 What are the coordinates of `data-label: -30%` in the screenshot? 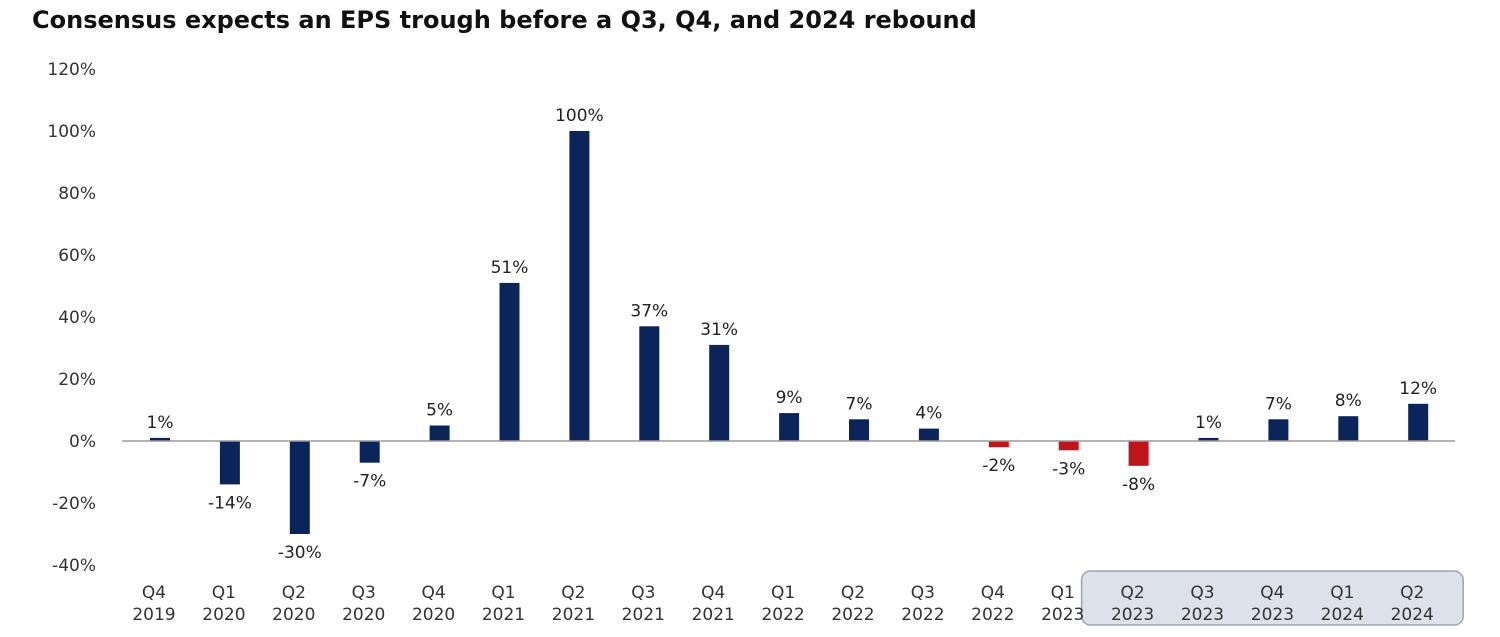 It's located at (300, 553).